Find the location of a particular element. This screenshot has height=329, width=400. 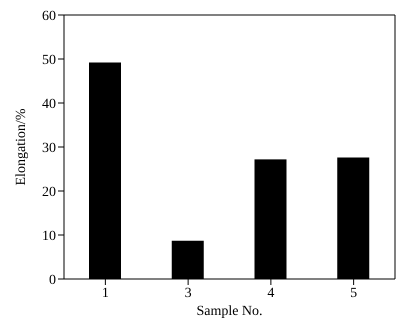

y-tick-label: 20 is located at coordinates (49, 192).